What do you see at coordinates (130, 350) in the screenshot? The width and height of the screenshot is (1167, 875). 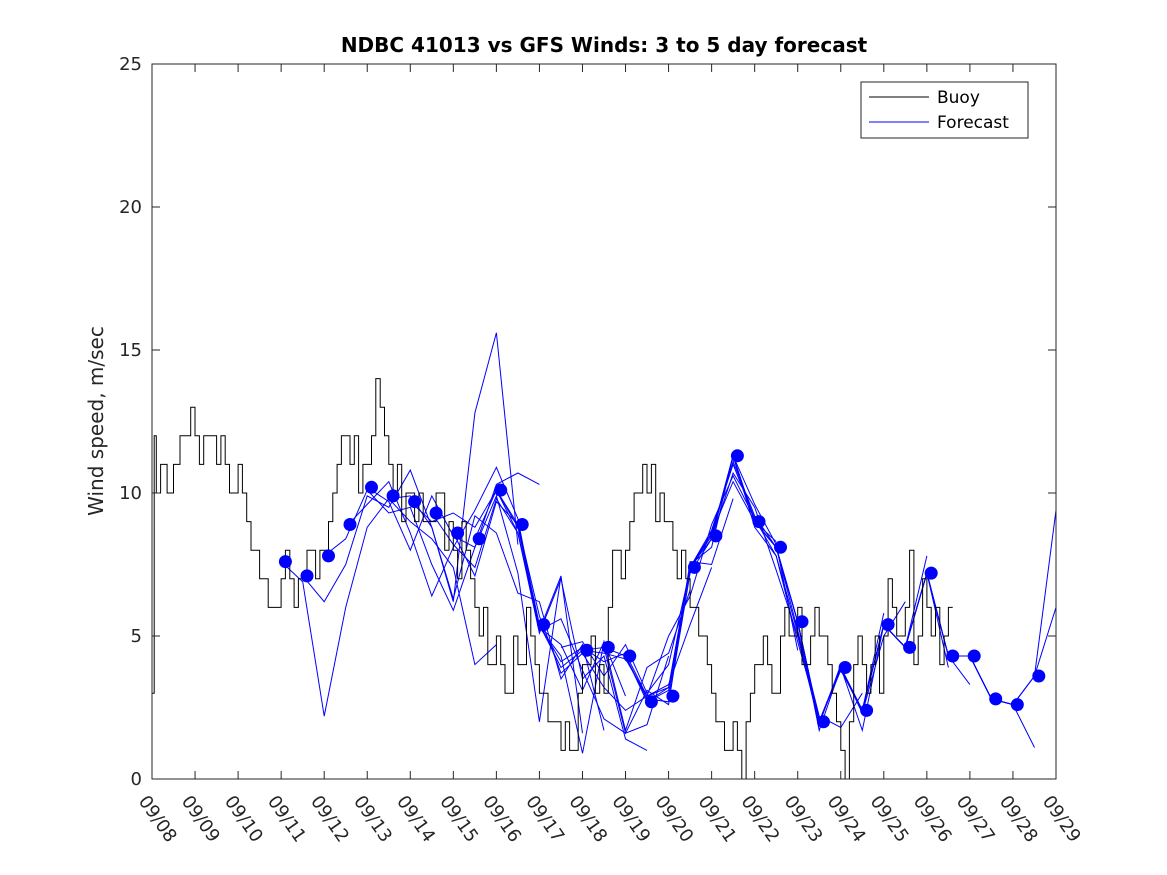 I see `y-tick-label: 15` at bounding box center [130, 350].